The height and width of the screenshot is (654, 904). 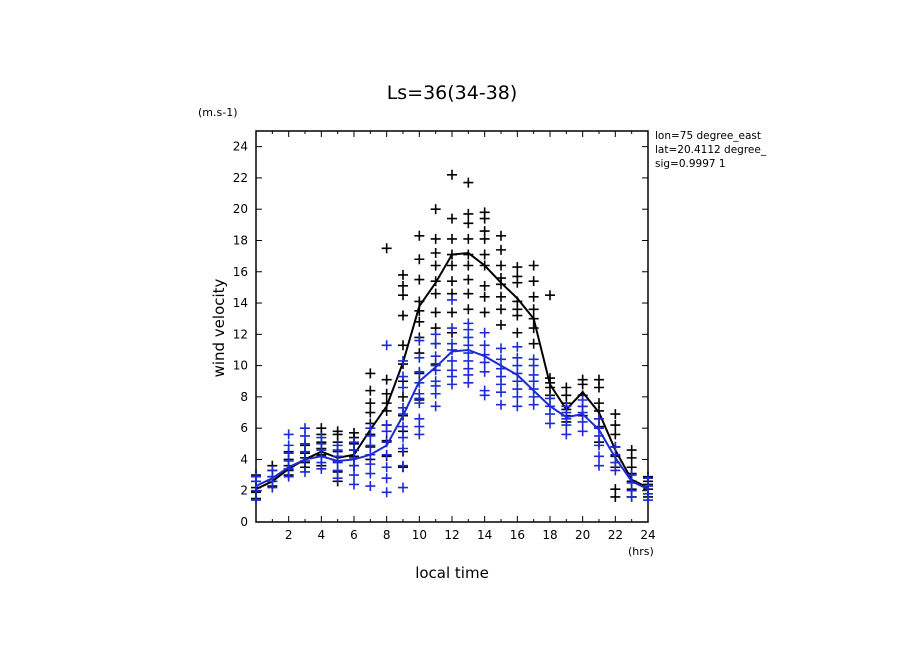 I want to click on y-tick-label: 6, so click(x=244, y=428).